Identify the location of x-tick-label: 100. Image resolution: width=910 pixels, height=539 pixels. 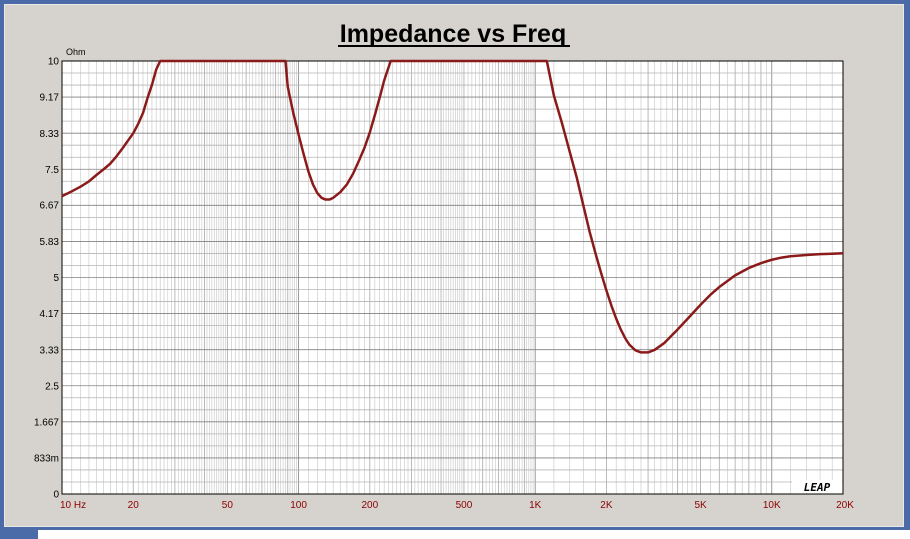
(298, 505).